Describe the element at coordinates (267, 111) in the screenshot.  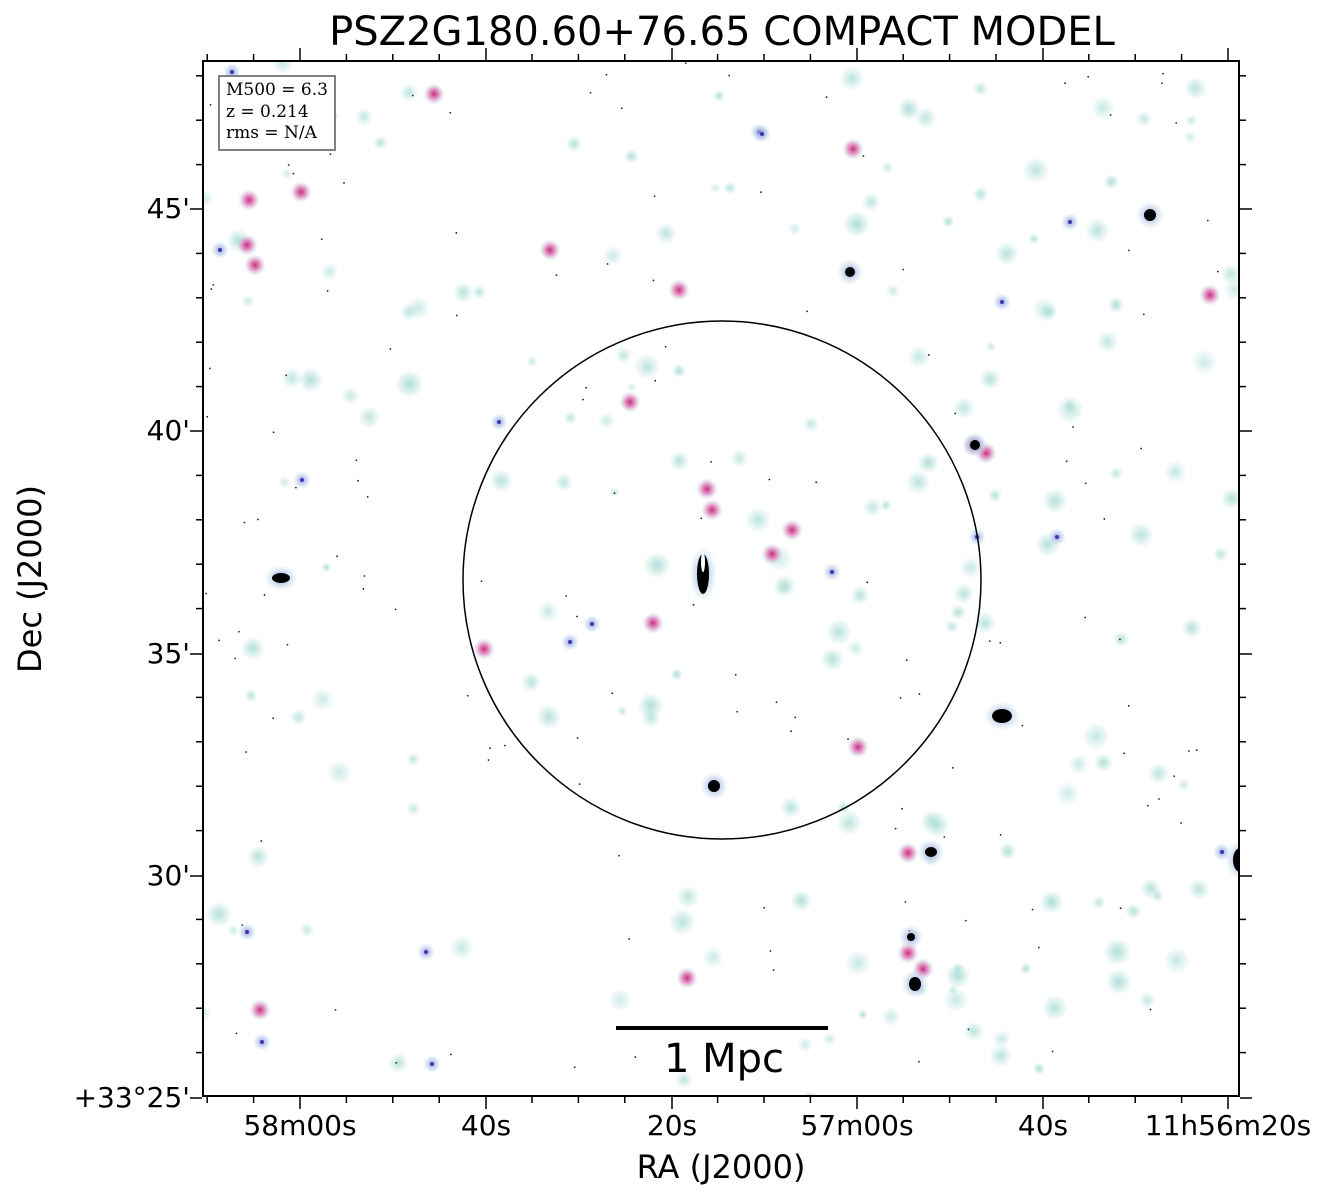
I see `redshift-label: z = 0.214` at that location.